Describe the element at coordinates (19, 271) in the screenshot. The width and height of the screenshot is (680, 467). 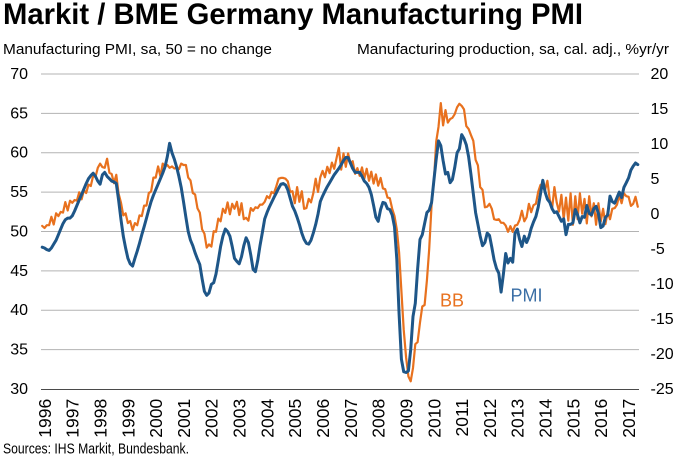
I see `svg-text: 45` at that location.